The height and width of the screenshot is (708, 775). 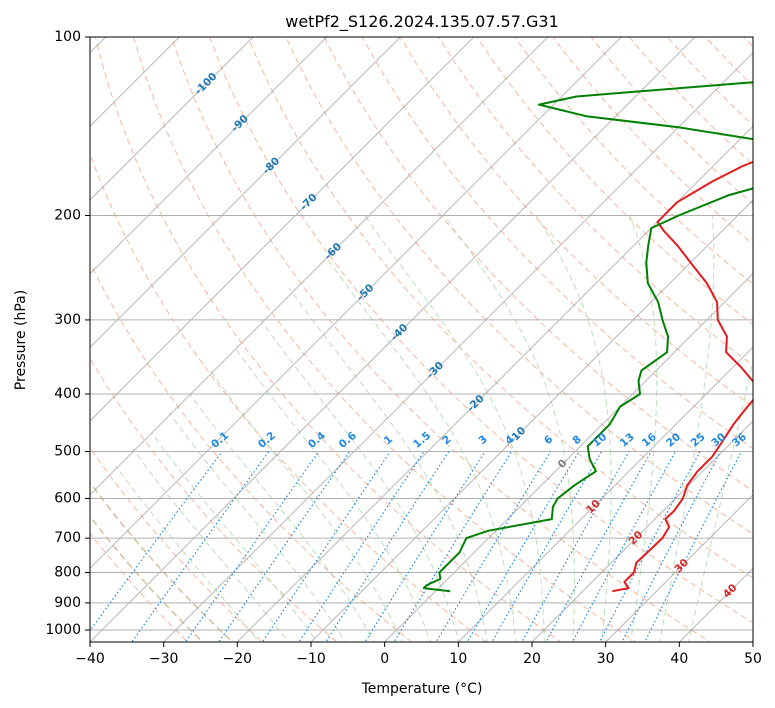 I want to click on mixing-ratio-label: 6, so click(x=548, y=440).